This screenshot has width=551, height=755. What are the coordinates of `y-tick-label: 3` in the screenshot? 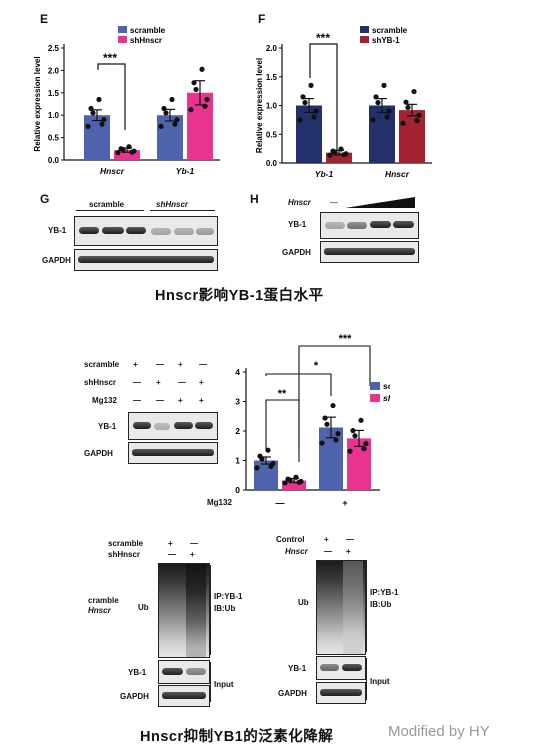 It's located at (237, 402).